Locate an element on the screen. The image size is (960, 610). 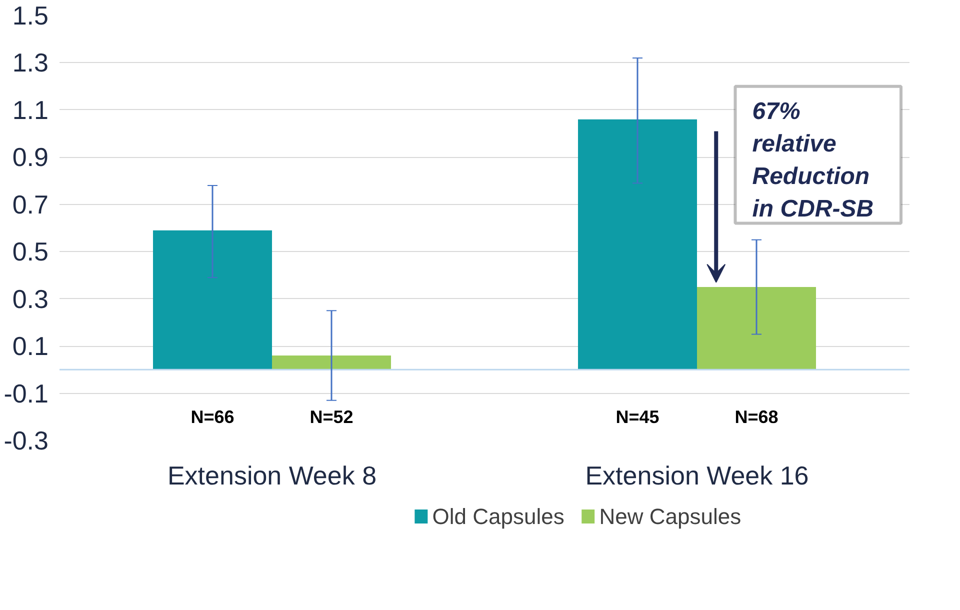
legend-label: New Capsules is located at coordinates (670, 516).